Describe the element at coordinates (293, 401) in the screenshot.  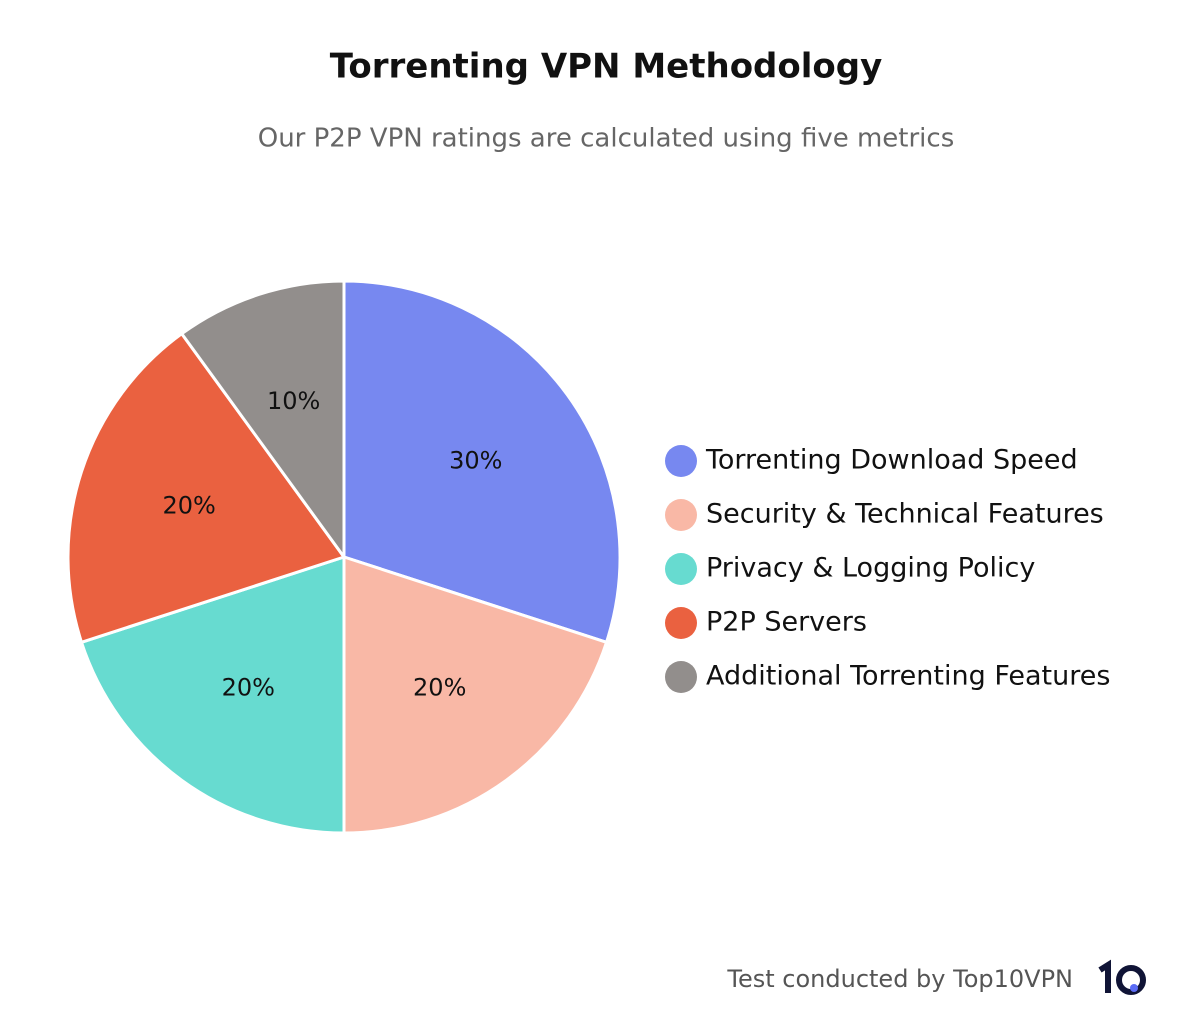
I see `value-label: 10%` at that location.